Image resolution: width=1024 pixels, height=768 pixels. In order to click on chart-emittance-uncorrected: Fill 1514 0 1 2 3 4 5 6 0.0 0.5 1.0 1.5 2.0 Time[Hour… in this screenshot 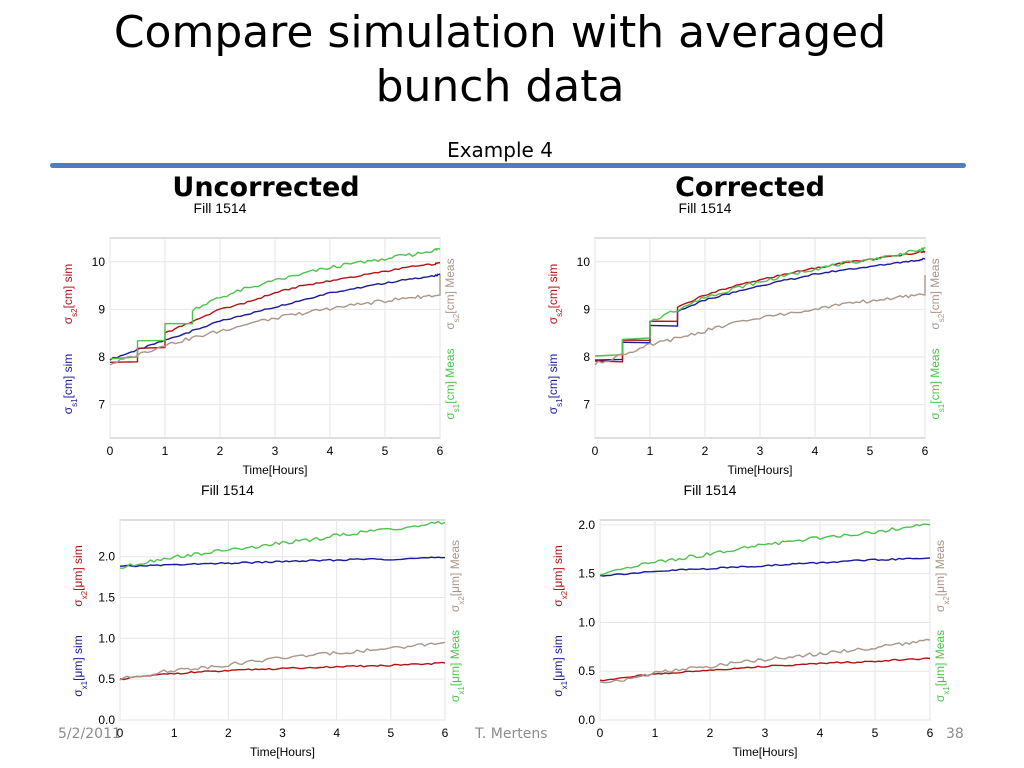, I will do `click(268, 620)`.